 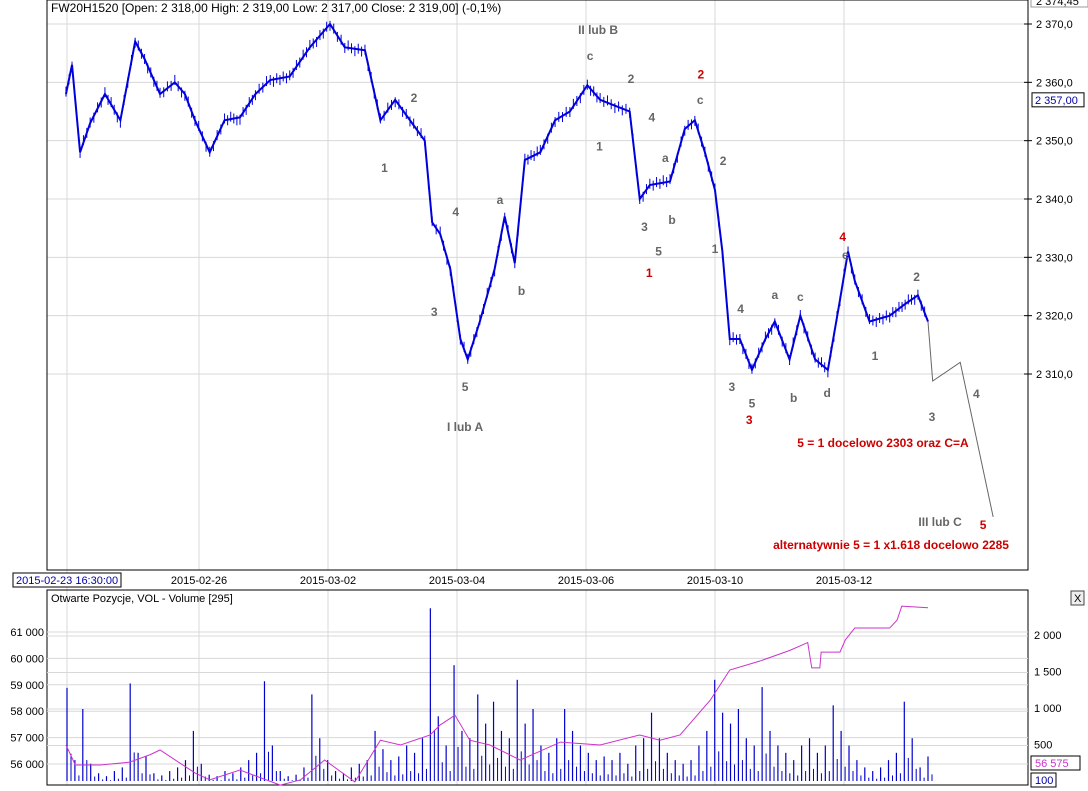 I want to click on time-tick-label: 2015-03-06, so click(x=586, y=581).